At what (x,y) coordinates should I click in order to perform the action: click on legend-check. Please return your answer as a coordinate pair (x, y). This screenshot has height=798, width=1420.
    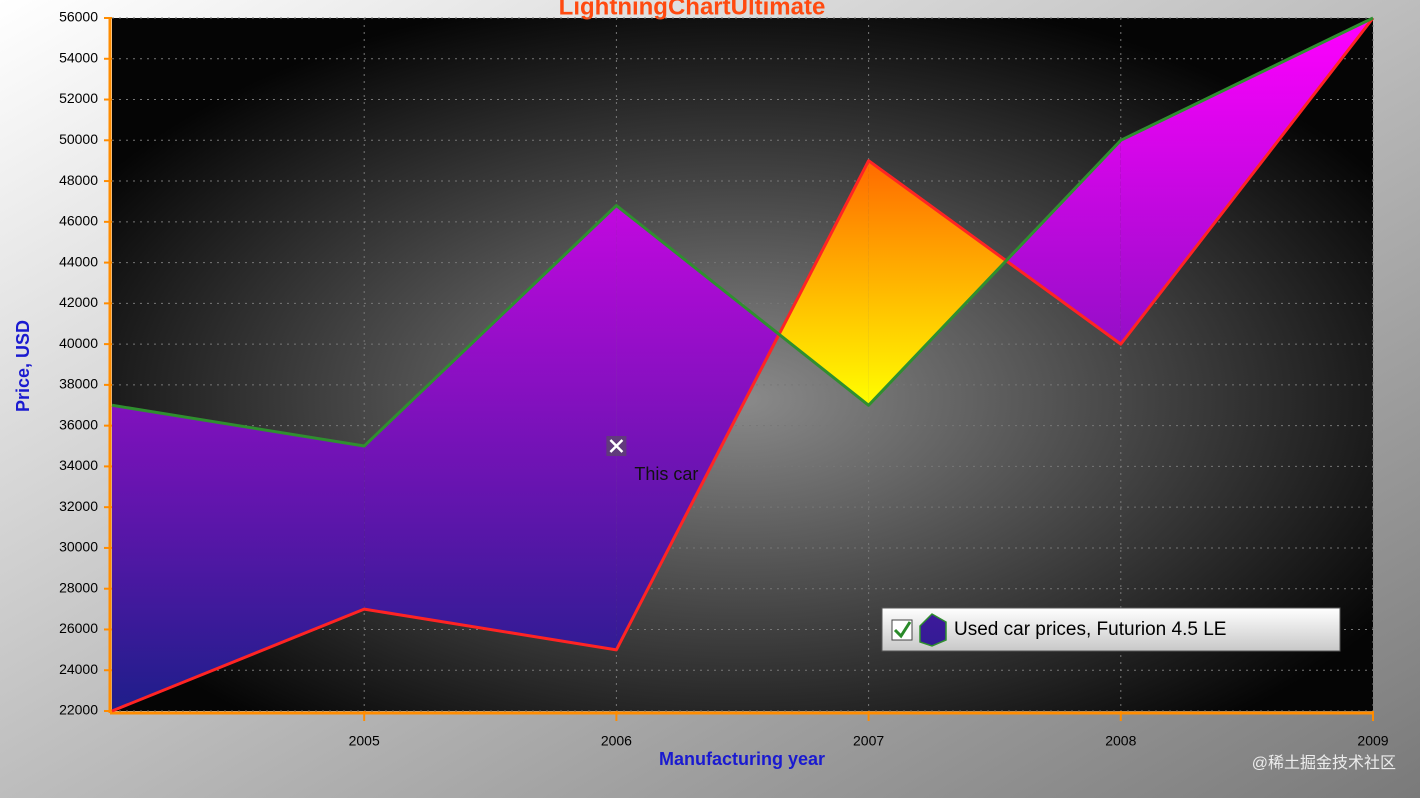
    Looking at the image, I should click on (902, 630).